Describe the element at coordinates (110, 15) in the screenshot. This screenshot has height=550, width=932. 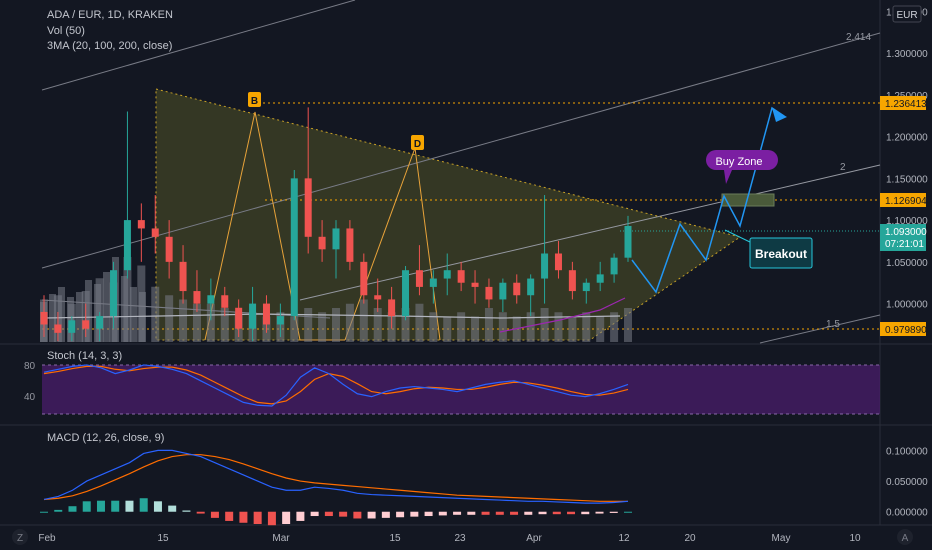
I see `symbol-title: ADA / EUR, 1D, KRAKEN` at that location.